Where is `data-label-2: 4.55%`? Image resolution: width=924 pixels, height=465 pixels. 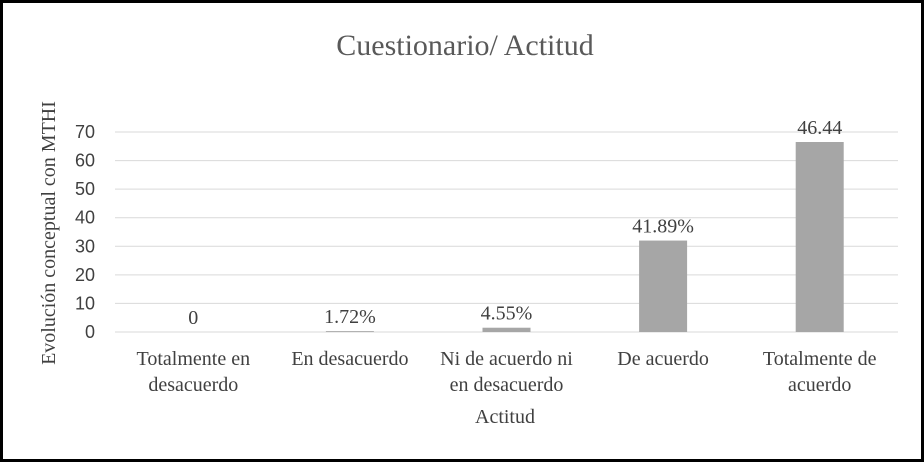 data-label-2: 4.55% is located at coordinates (507, 314).